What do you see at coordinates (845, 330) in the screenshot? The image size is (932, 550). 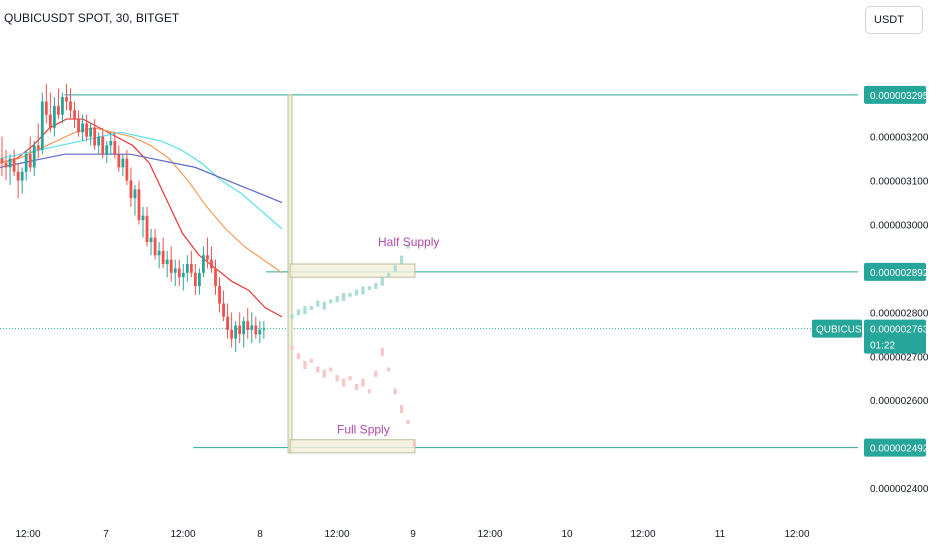 I see `symbol-tag-text: QUBICUSDT` at bounding box center [845, 330].